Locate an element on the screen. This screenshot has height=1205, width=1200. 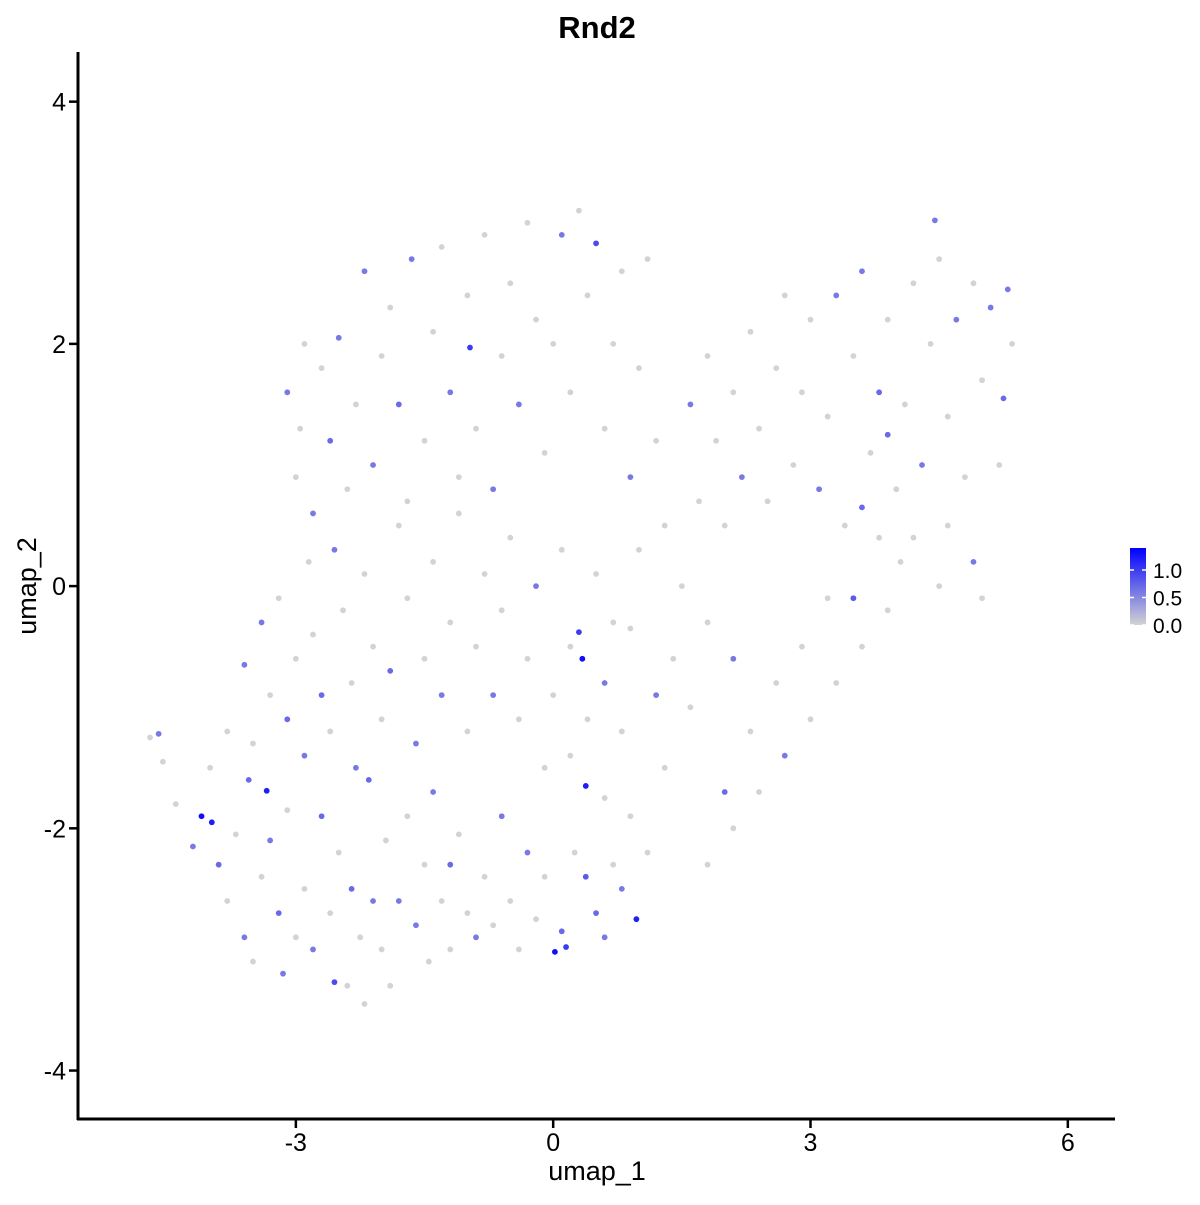
colorbar-label: 0.5 is located at coordinates (1167, 599).